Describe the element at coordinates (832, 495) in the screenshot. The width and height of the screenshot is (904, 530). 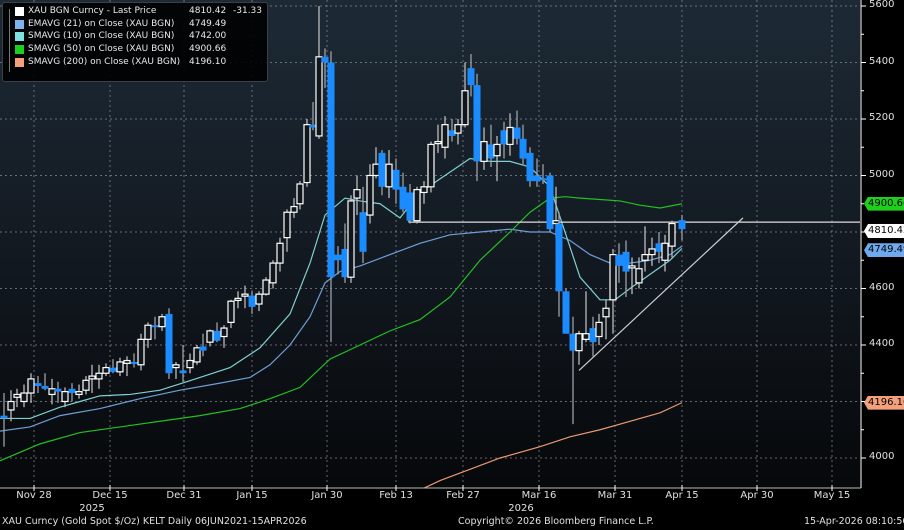
I see `x-axis-label: May 15` at that location.